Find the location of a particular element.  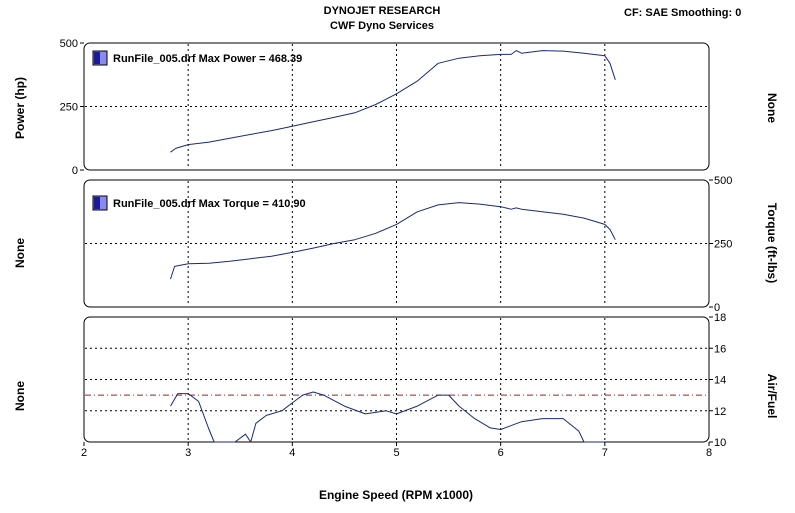

x-tick-label: 3 is located at coordinates (188, 453).